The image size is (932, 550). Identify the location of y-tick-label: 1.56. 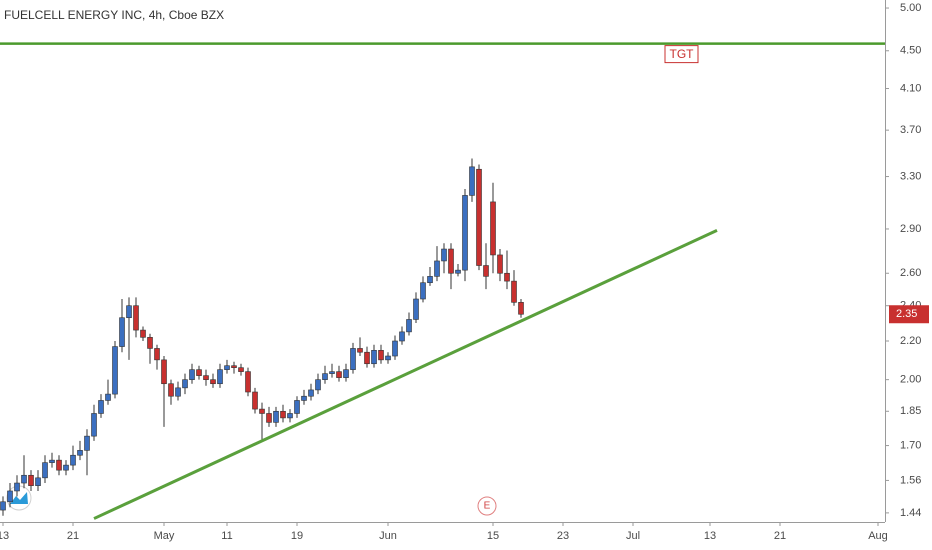
(910, 480).